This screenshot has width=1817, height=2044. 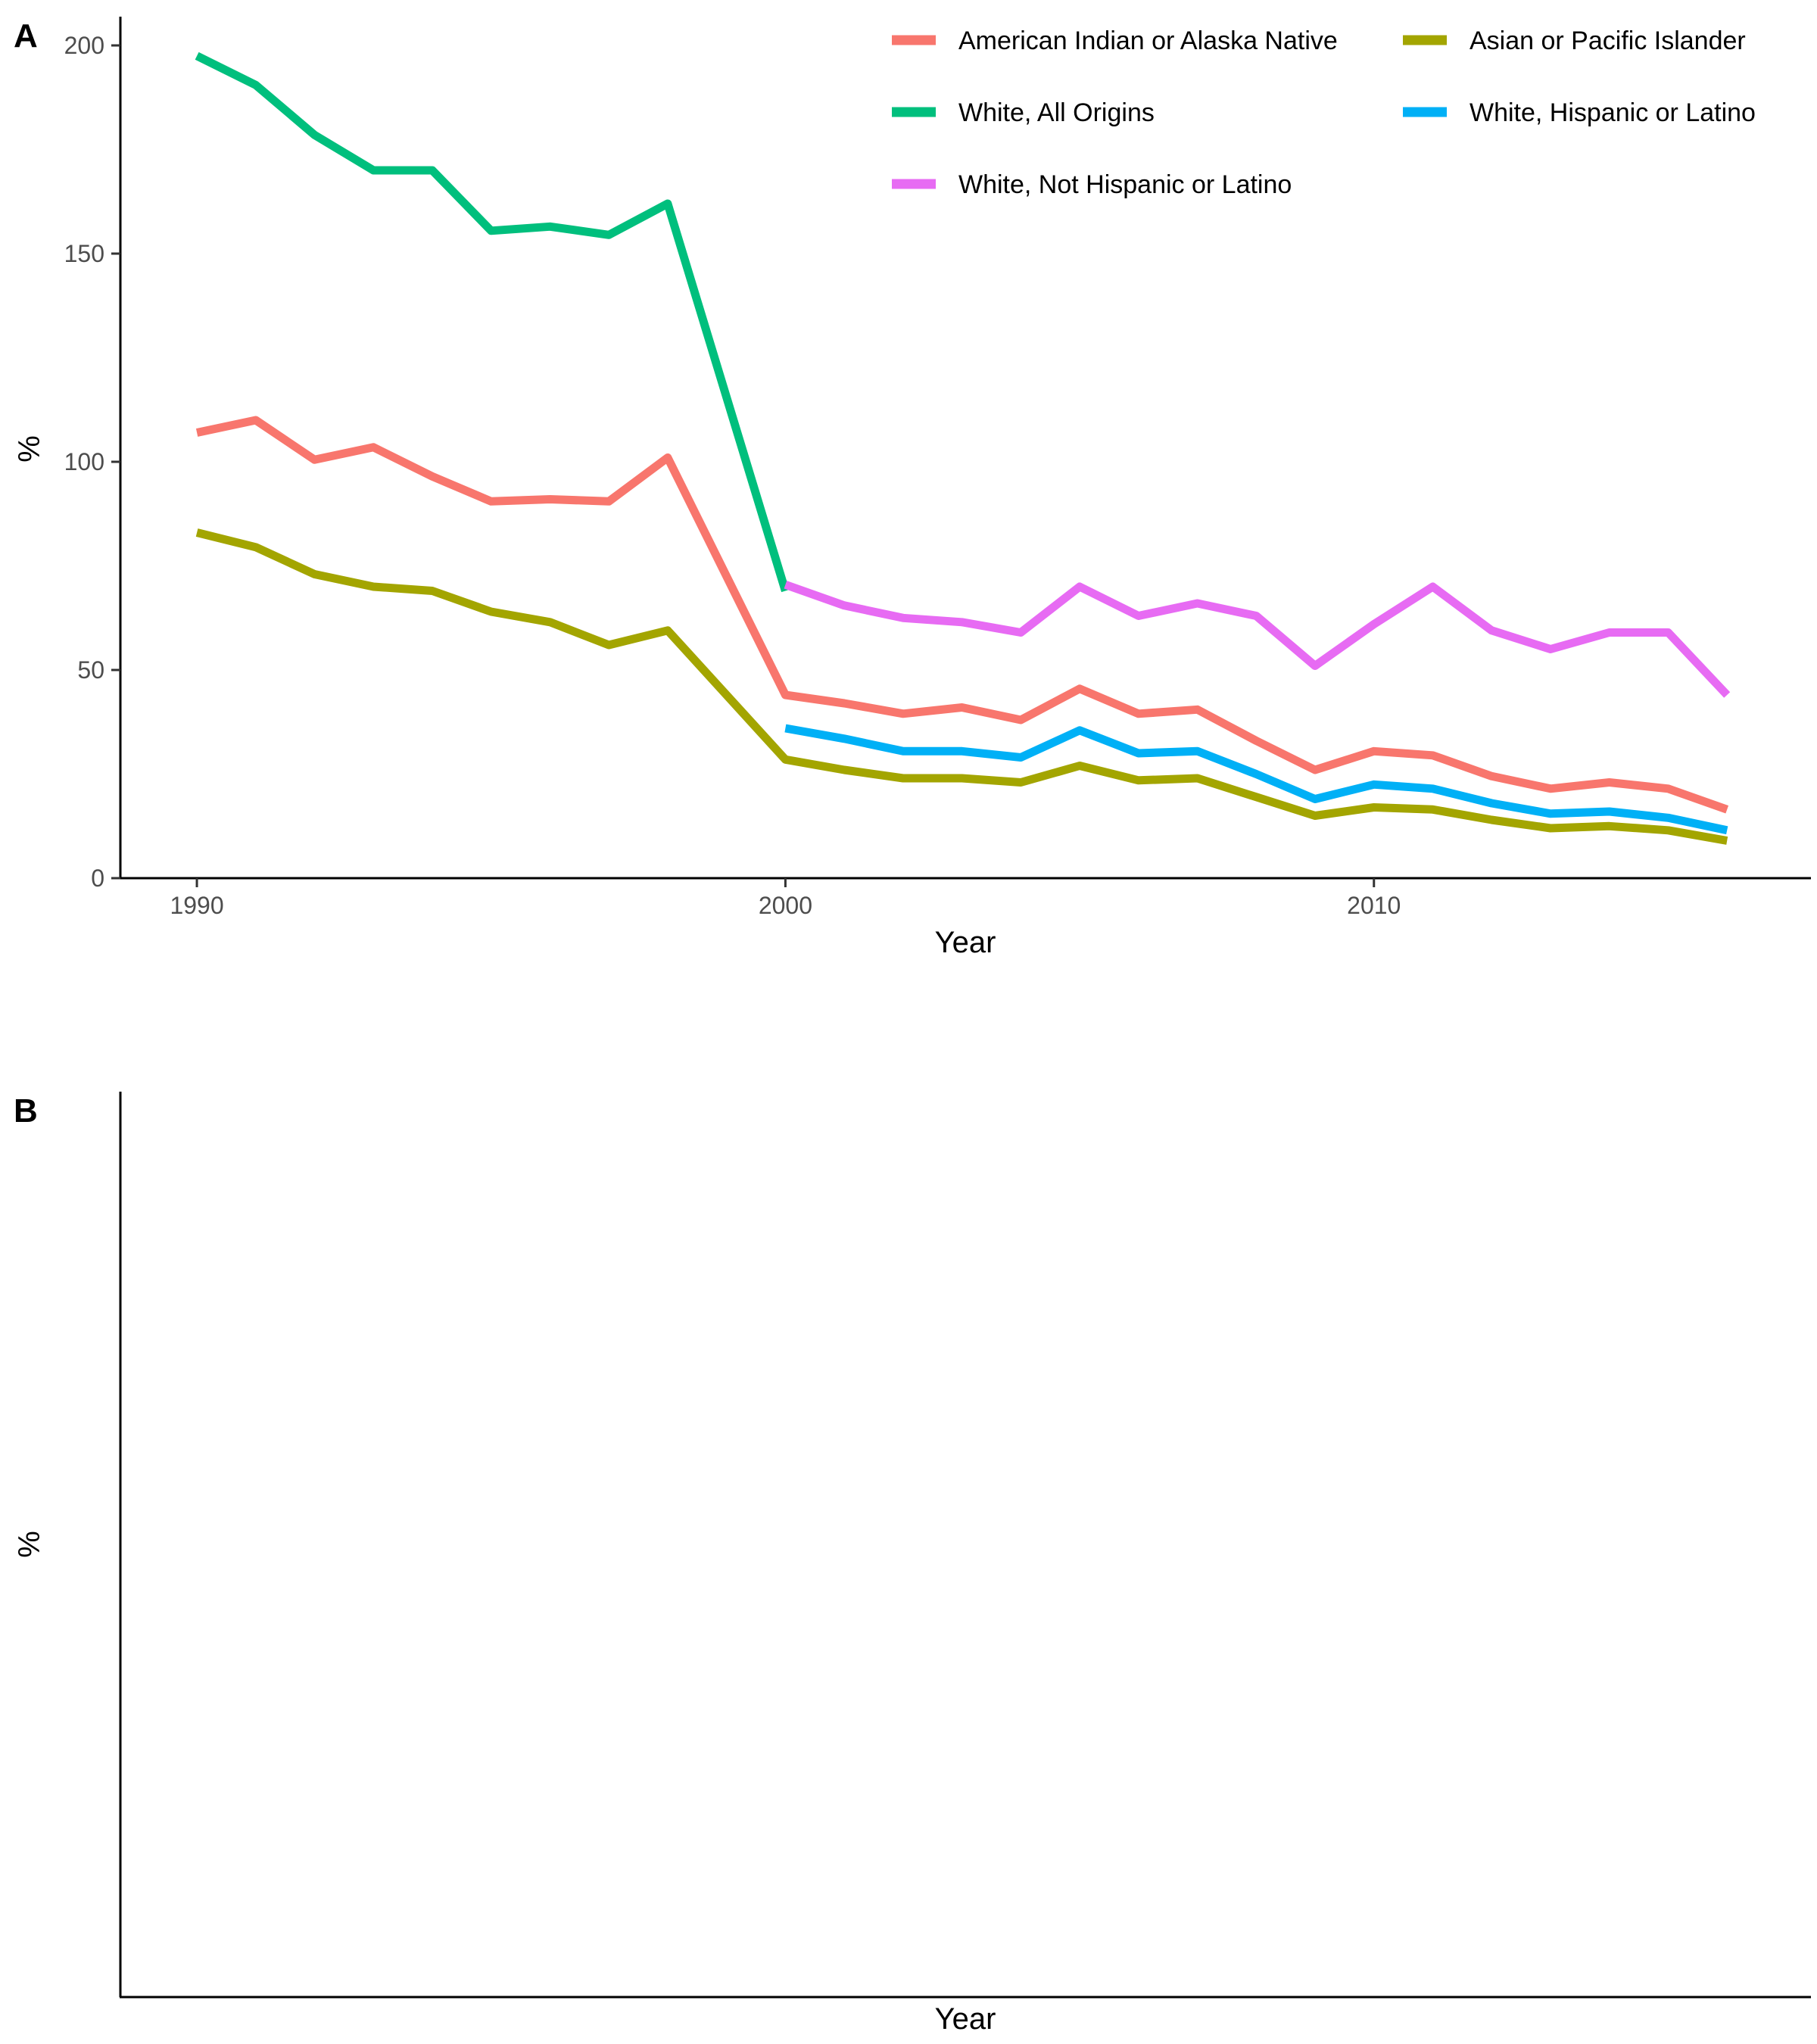 What do you see at coordinates (84, 45) in the screenshot?
I see `y-tick-label-200: 200` at bounding box center [84, 45].